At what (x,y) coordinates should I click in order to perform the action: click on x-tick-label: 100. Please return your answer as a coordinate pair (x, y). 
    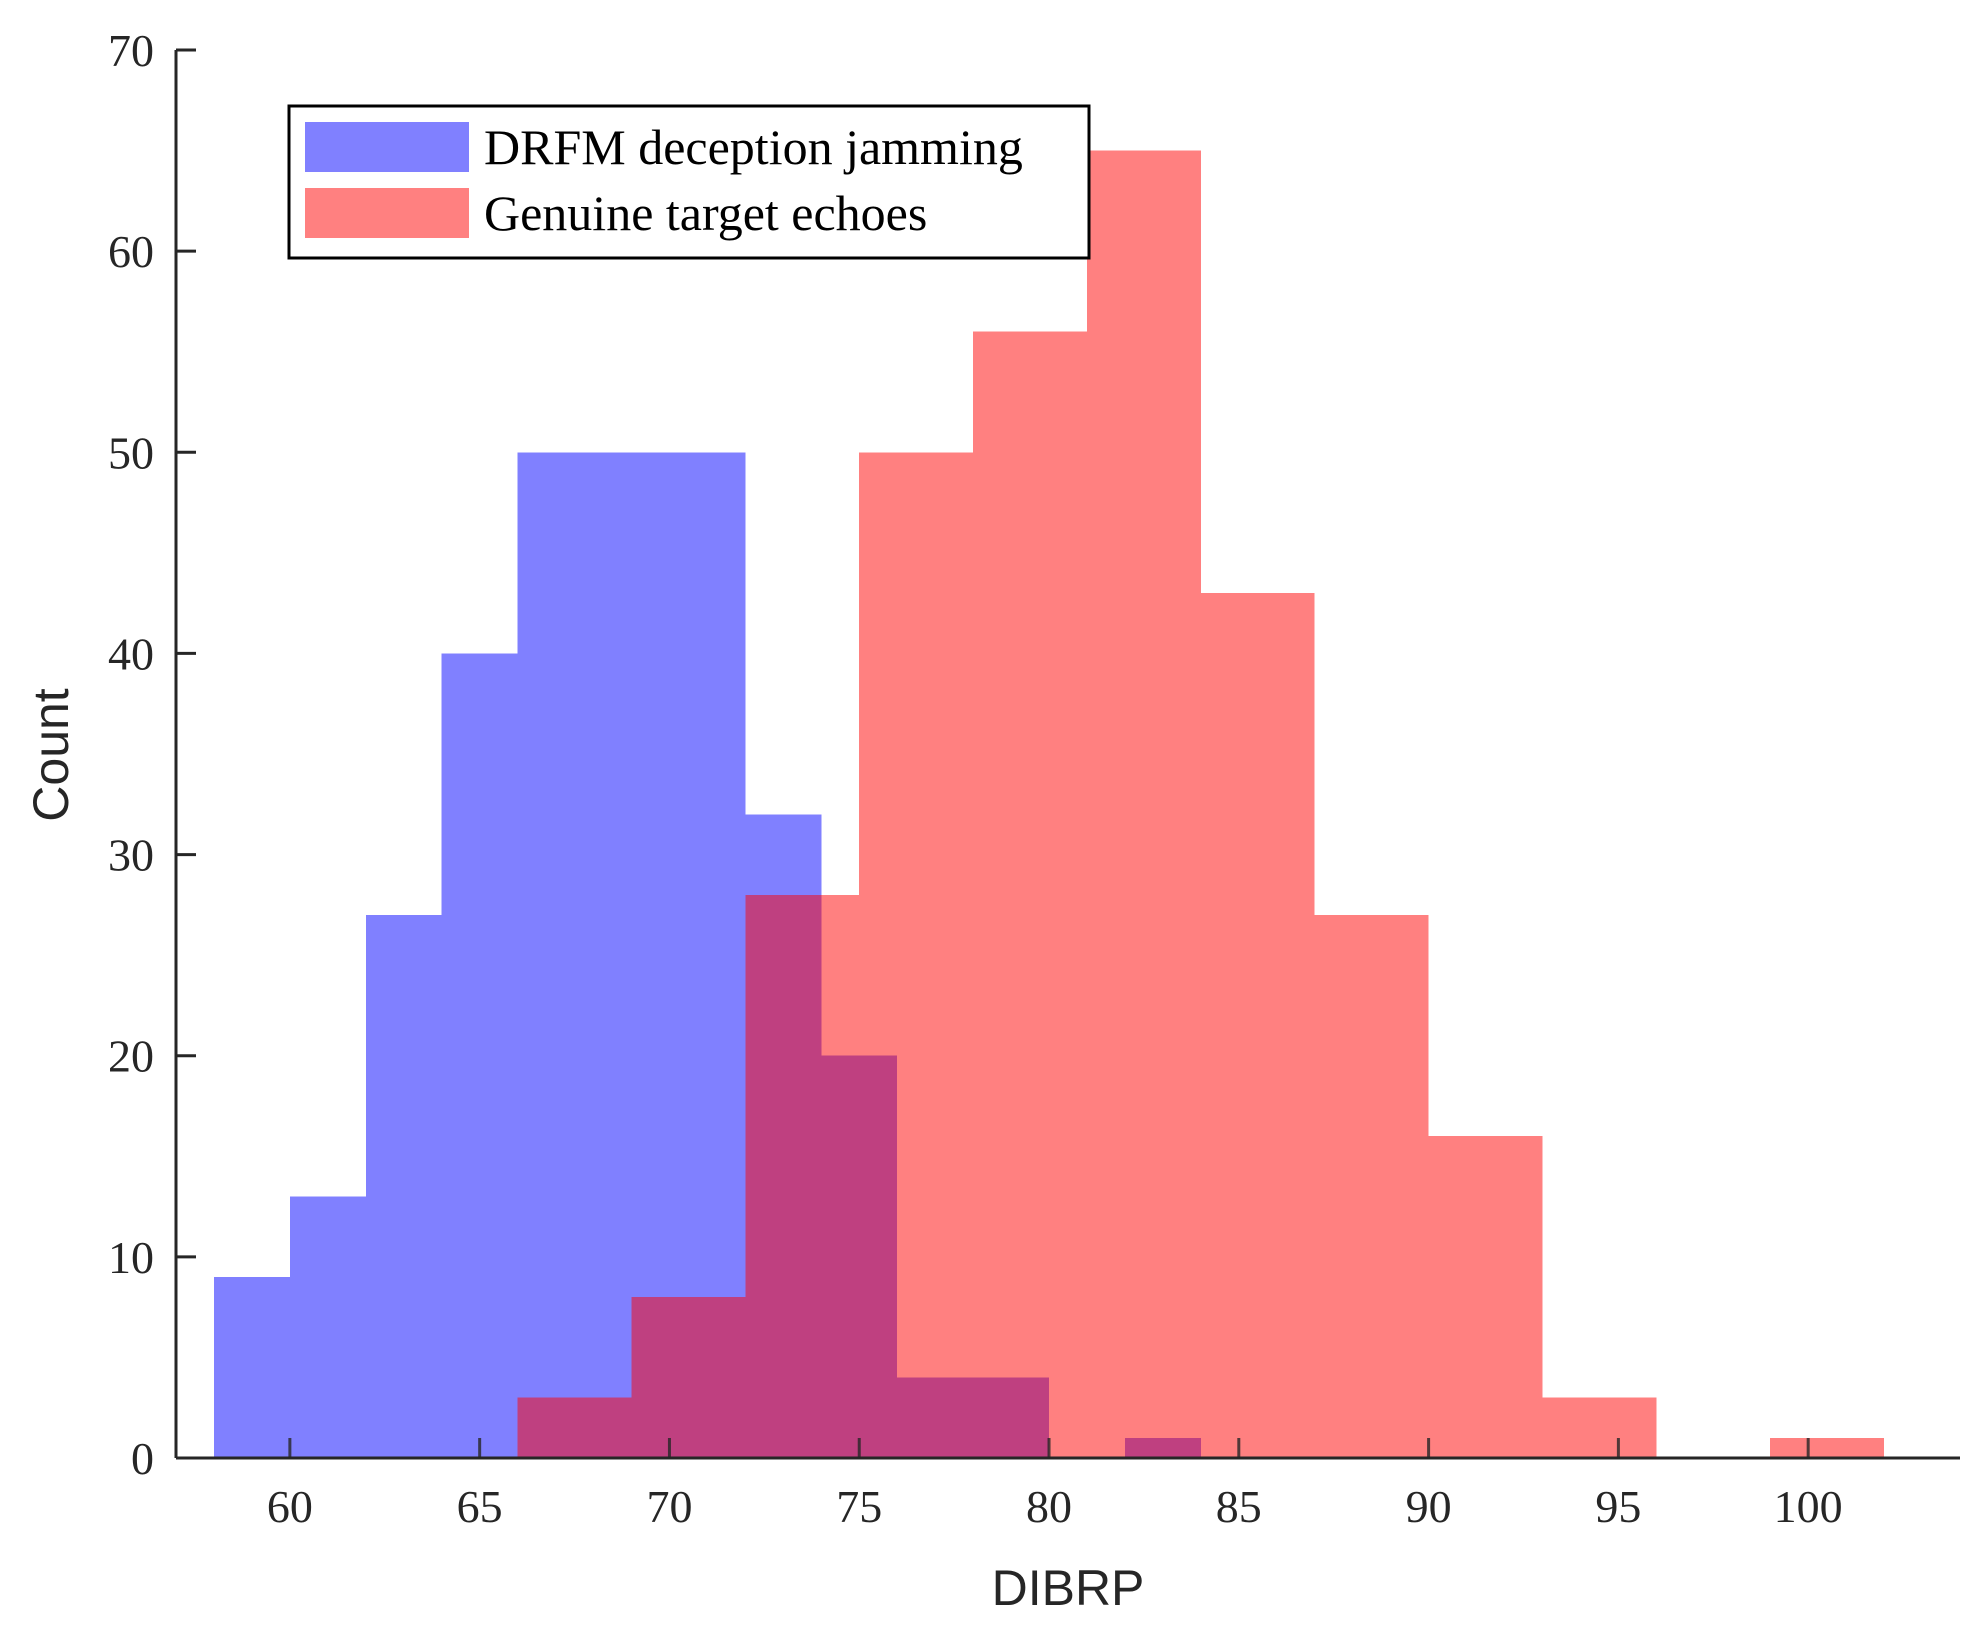
    Looking at the image, I should click on (1808, 1506).